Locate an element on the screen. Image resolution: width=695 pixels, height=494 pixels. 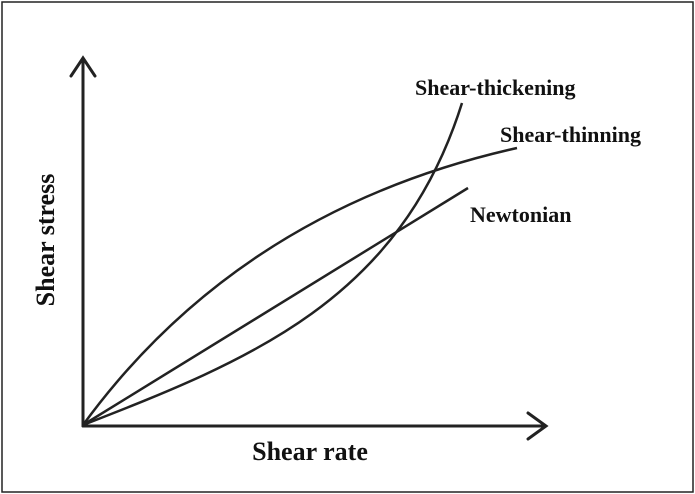
curve-label: Newtonian is located at coordinates (520, 214).